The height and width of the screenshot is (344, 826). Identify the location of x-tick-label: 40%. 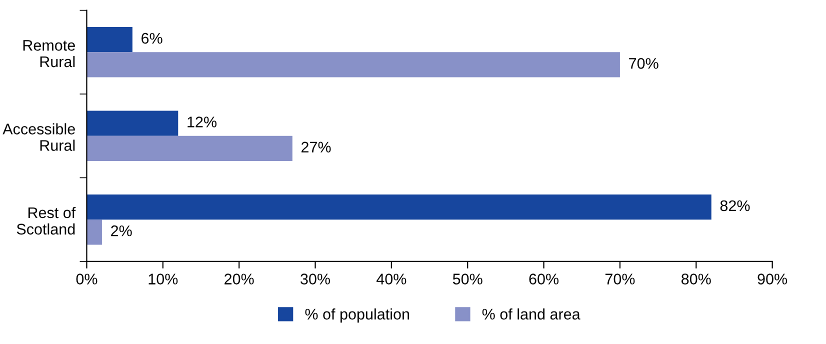
(391, 279).